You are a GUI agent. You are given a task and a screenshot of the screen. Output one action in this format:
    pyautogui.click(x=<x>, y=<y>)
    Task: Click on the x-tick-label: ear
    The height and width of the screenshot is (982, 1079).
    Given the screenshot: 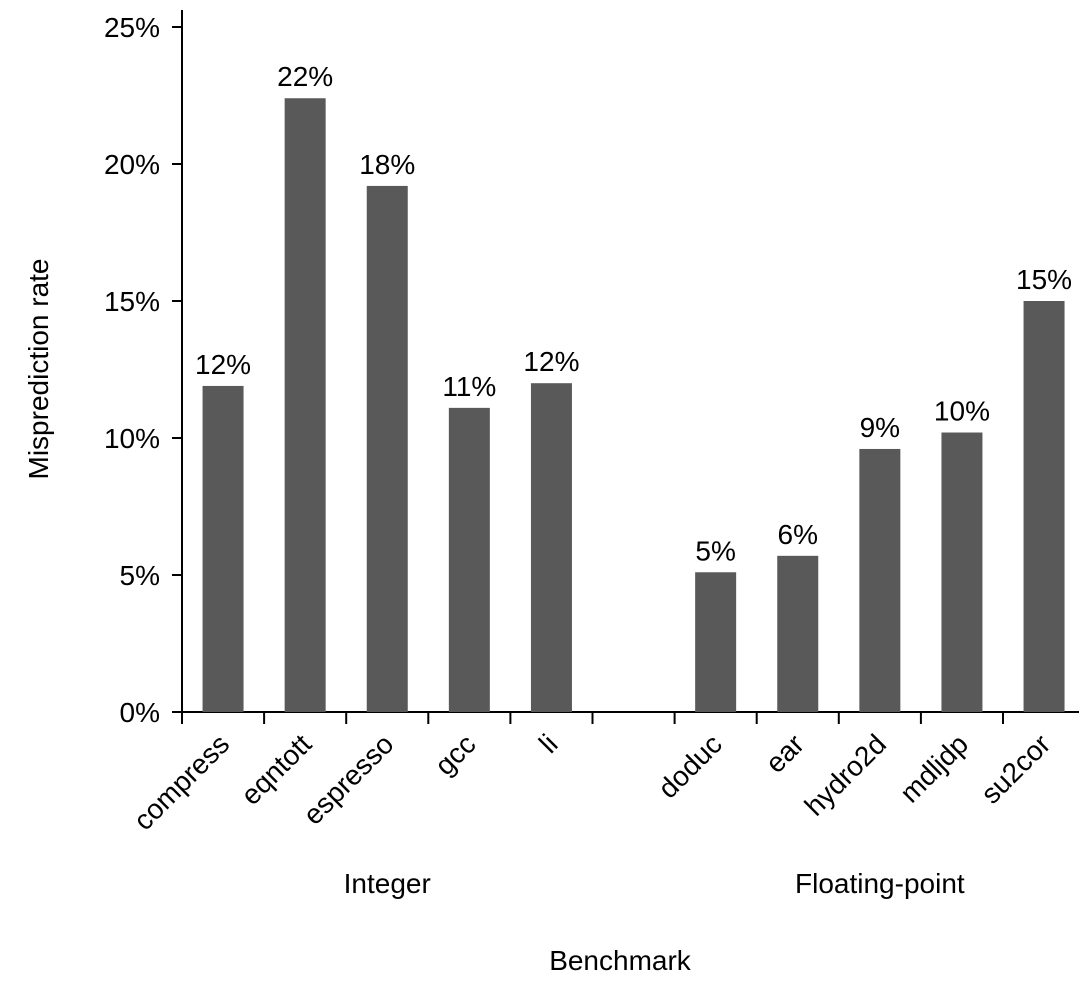 What is the action you would take?
    pyautogui.click(x=784, y=753)
    